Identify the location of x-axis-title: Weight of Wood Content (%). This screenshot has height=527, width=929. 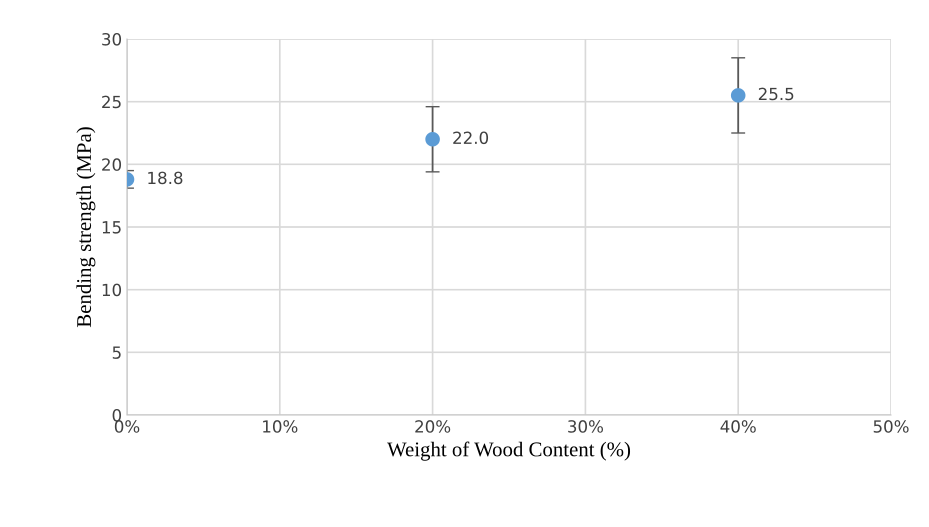
(508, 451).